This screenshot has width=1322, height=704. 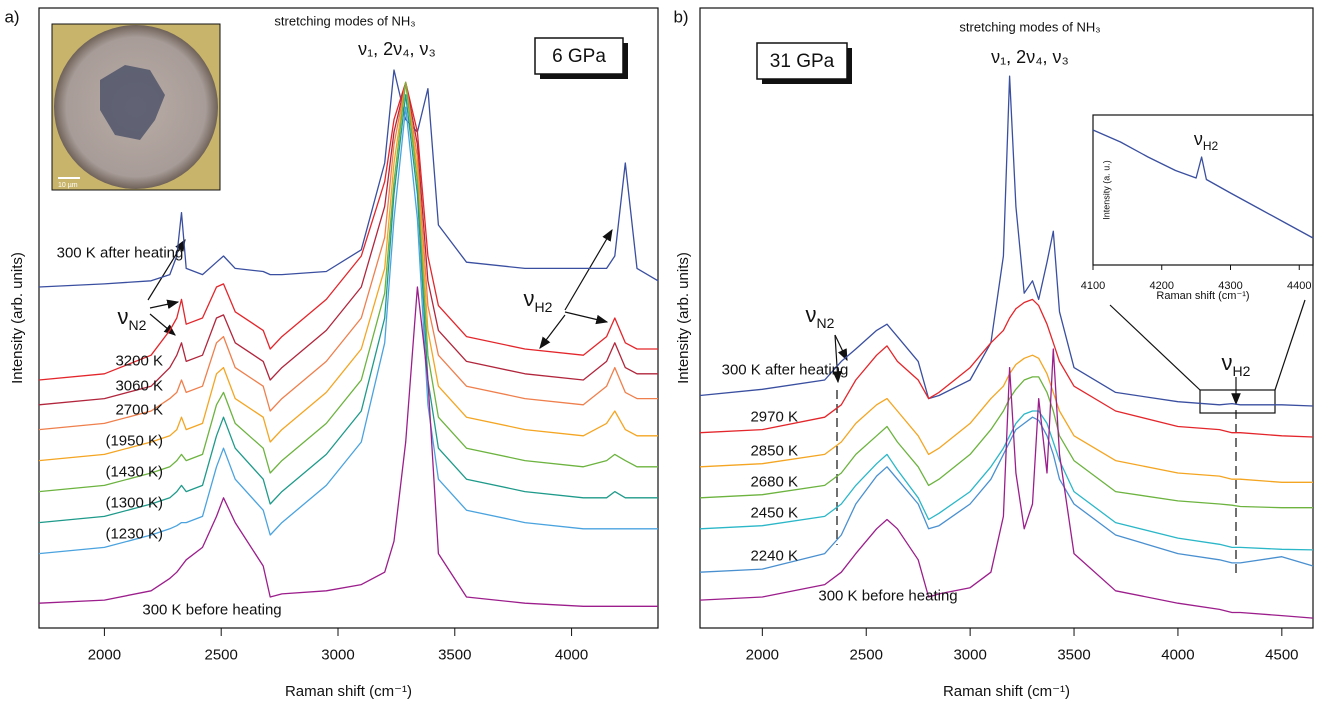 What do you see at coordinates (136, 107) in the screenshot?
I see `photo-inset` at bounding box center [136, 107].